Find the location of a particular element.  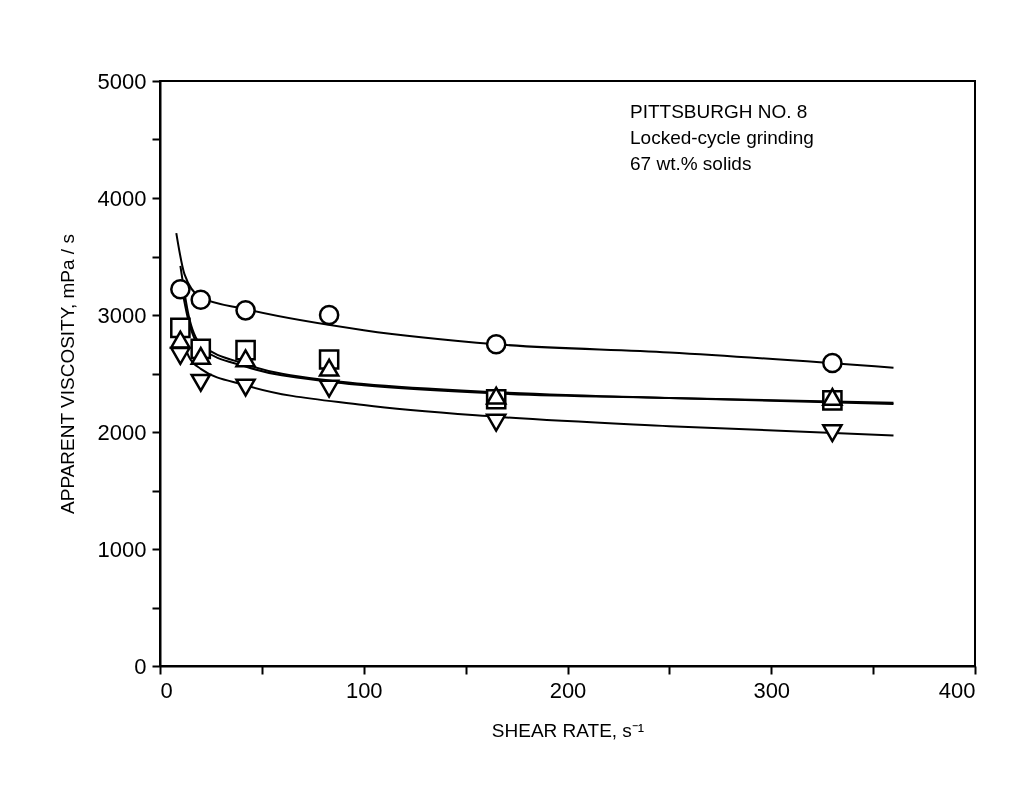

y-axis-title: APPARENT VISCOSITY, mPa / s is located at coordinates (67, 374).